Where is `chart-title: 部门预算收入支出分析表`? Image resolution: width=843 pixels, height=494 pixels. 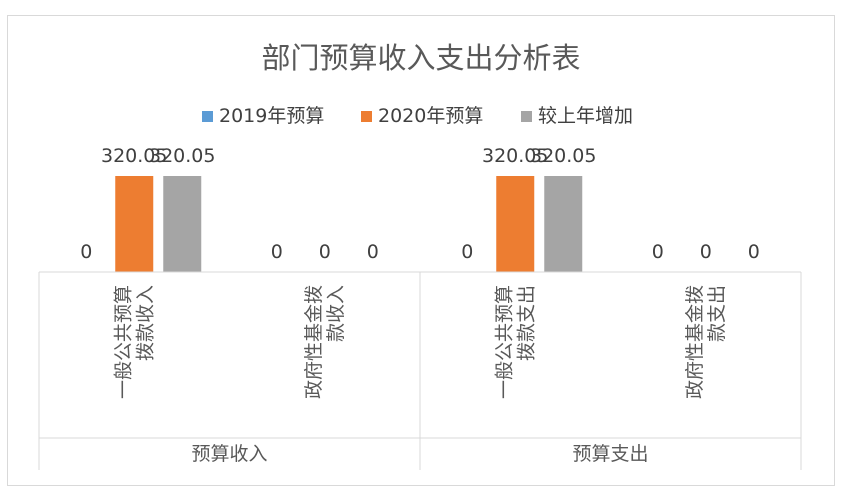
chart-title: 部门预算收入支出分析表 is located at coordinates (420, 58).